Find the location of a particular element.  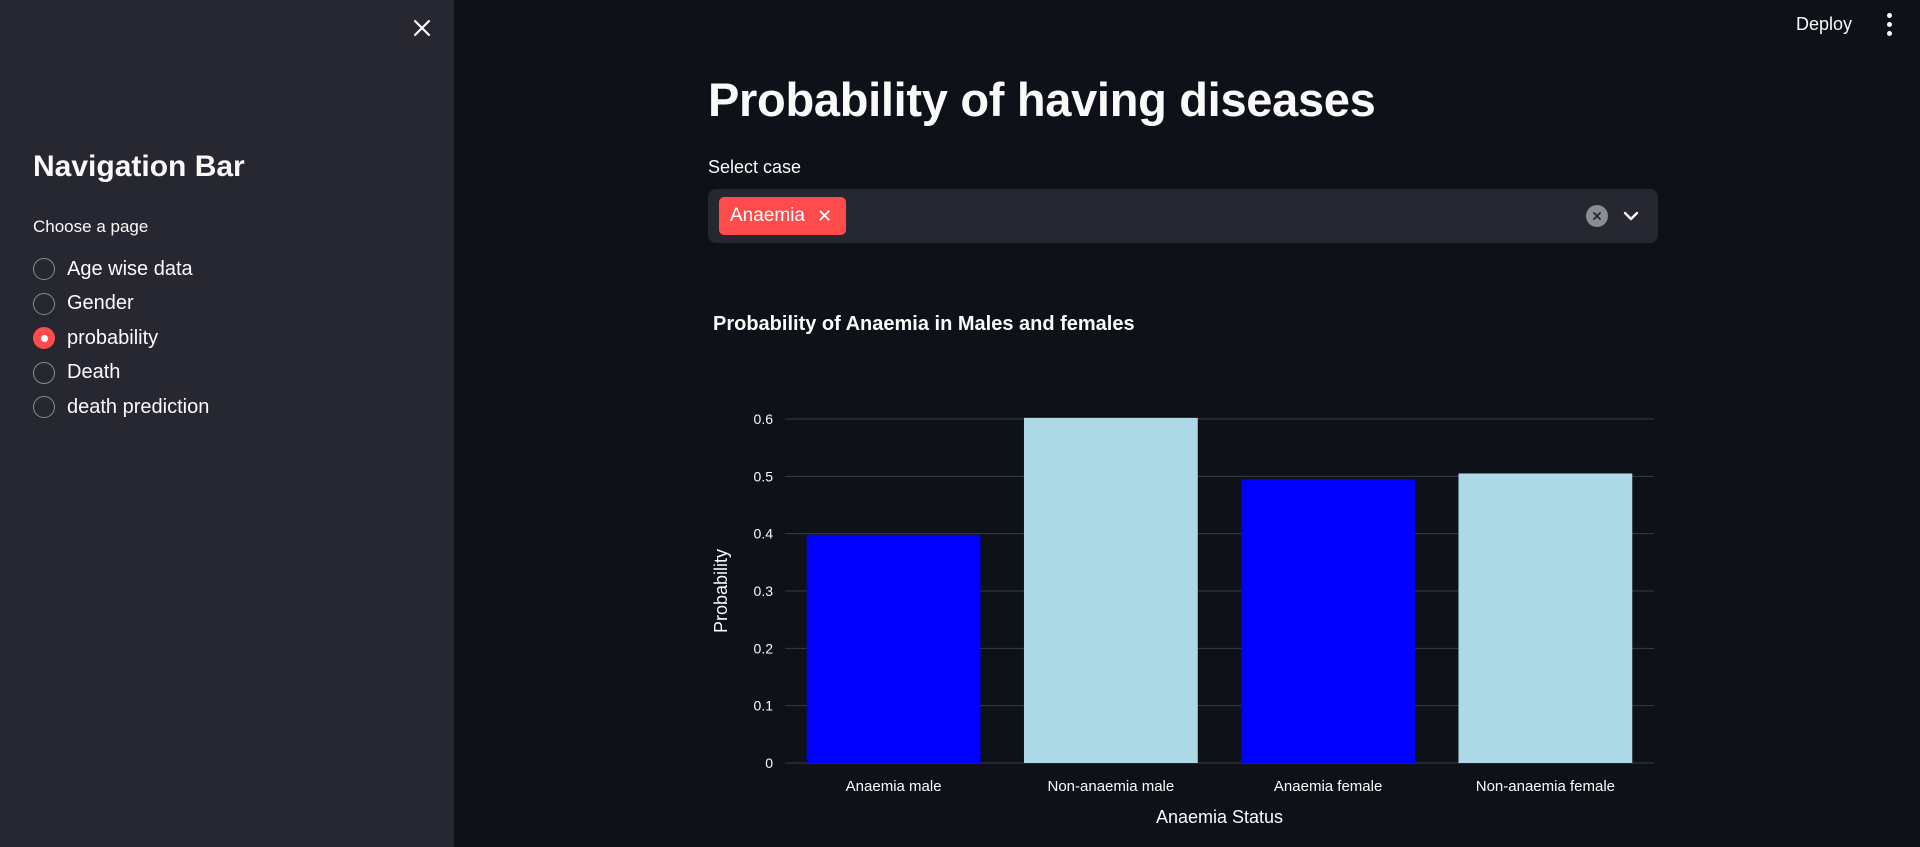

y-tick-label: 0.1 is located at coordinates (764, 706).